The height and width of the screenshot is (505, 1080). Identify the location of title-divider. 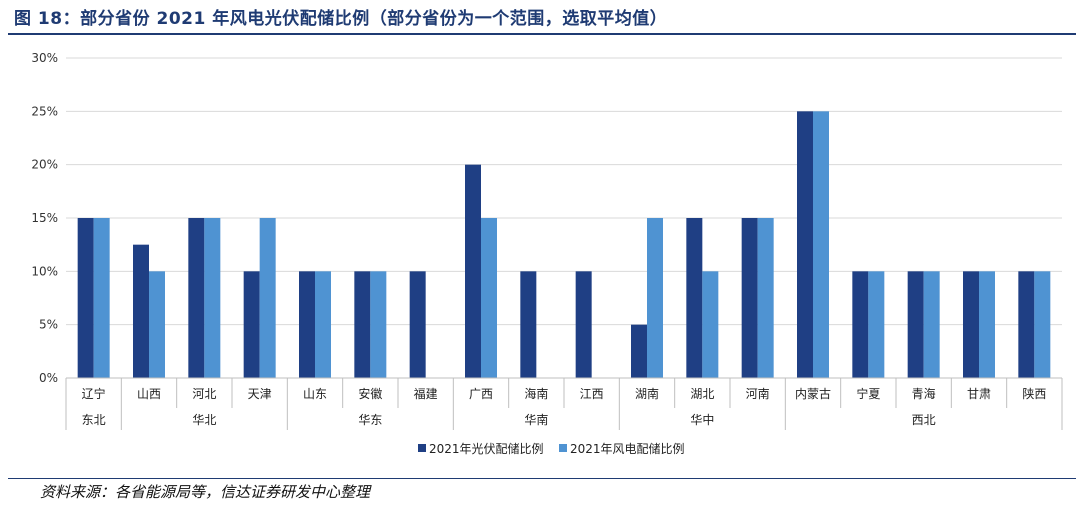
(542, 34).